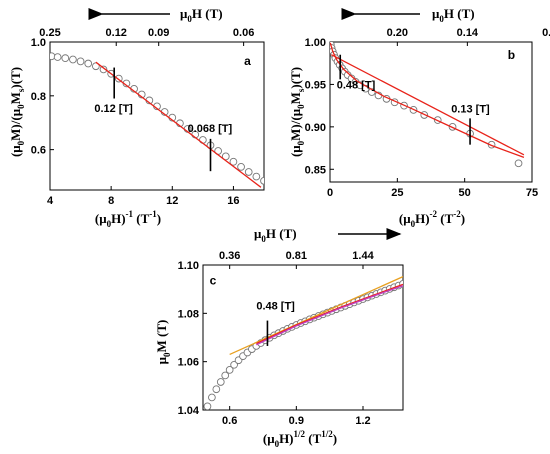 This screenshot has height=454, width=550. What do you see at coordinates (38, 43) in the screenshot?
I see `a-y-tick-label: 1.0` at bounding box center [38, 43].